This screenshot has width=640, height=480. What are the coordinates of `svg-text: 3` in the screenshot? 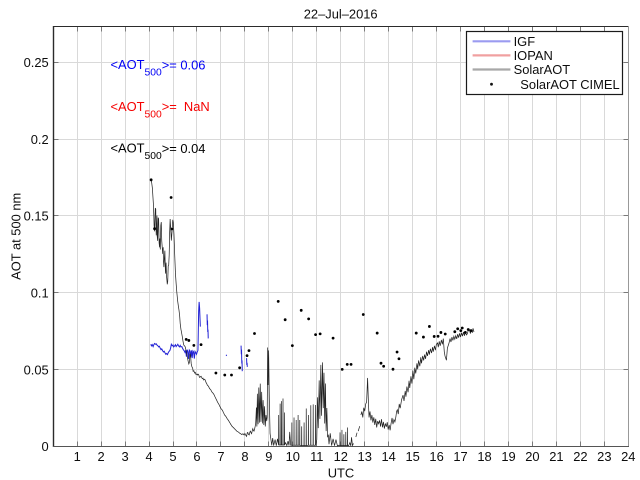 It's located at (125, 456).